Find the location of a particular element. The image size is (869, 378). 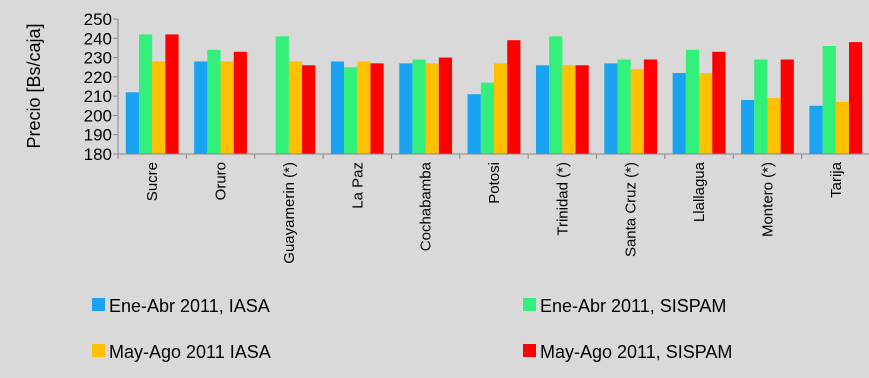

bar-3-montero is located at coordinates (774, 126).